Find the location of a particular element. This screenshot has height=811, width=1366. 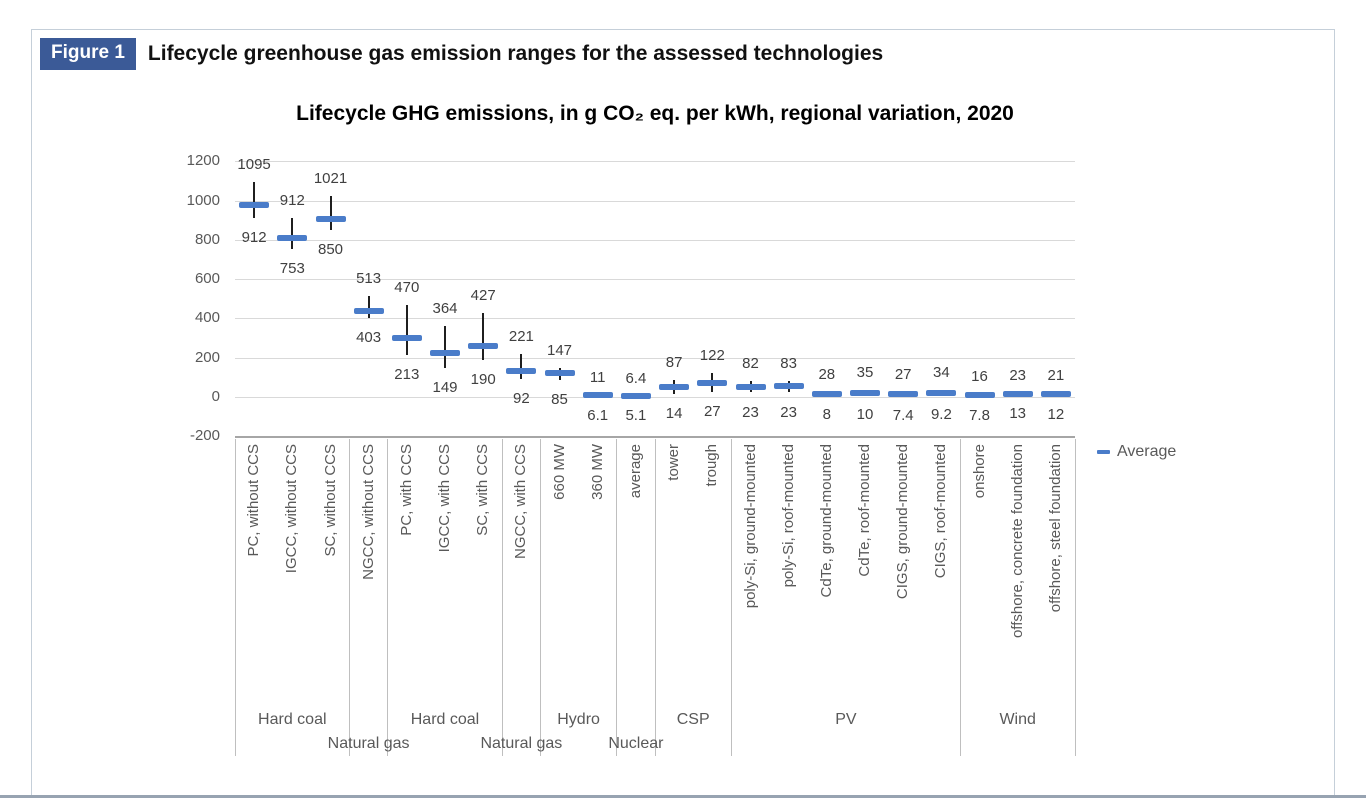

max-data-label: 6.4 is located at coordinates (636, 378).